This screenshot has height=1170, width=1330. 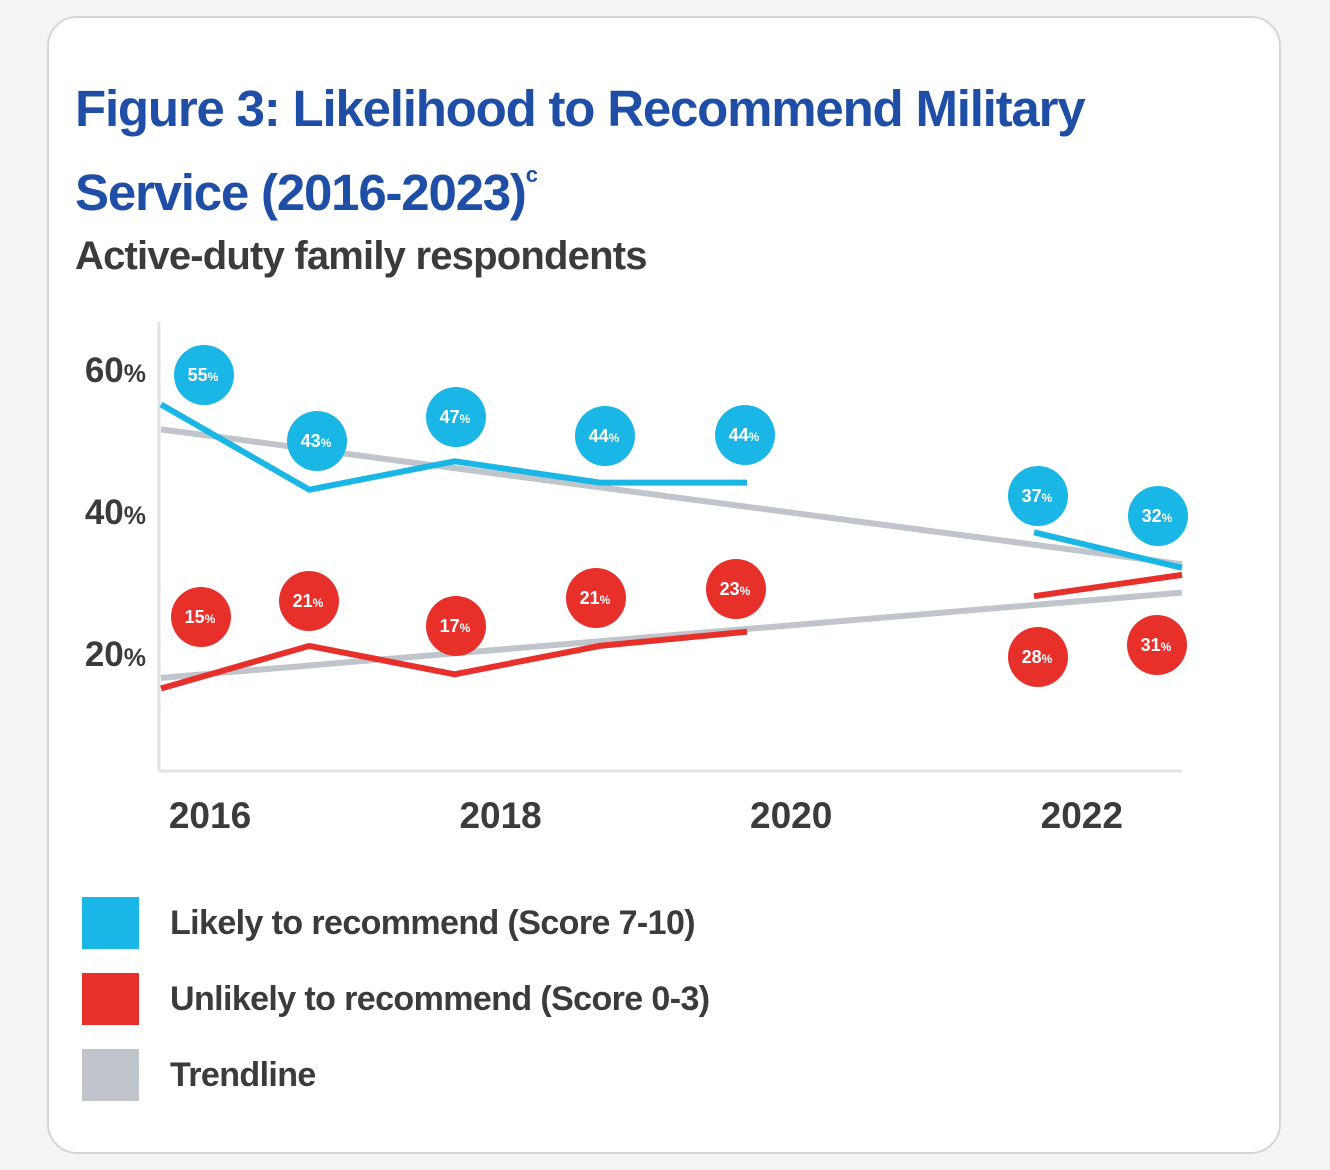 What do you see at coordinates (210, 815) in the screenshot?
I see `x-tick-label: 2016` at bounding box center [210, 815].